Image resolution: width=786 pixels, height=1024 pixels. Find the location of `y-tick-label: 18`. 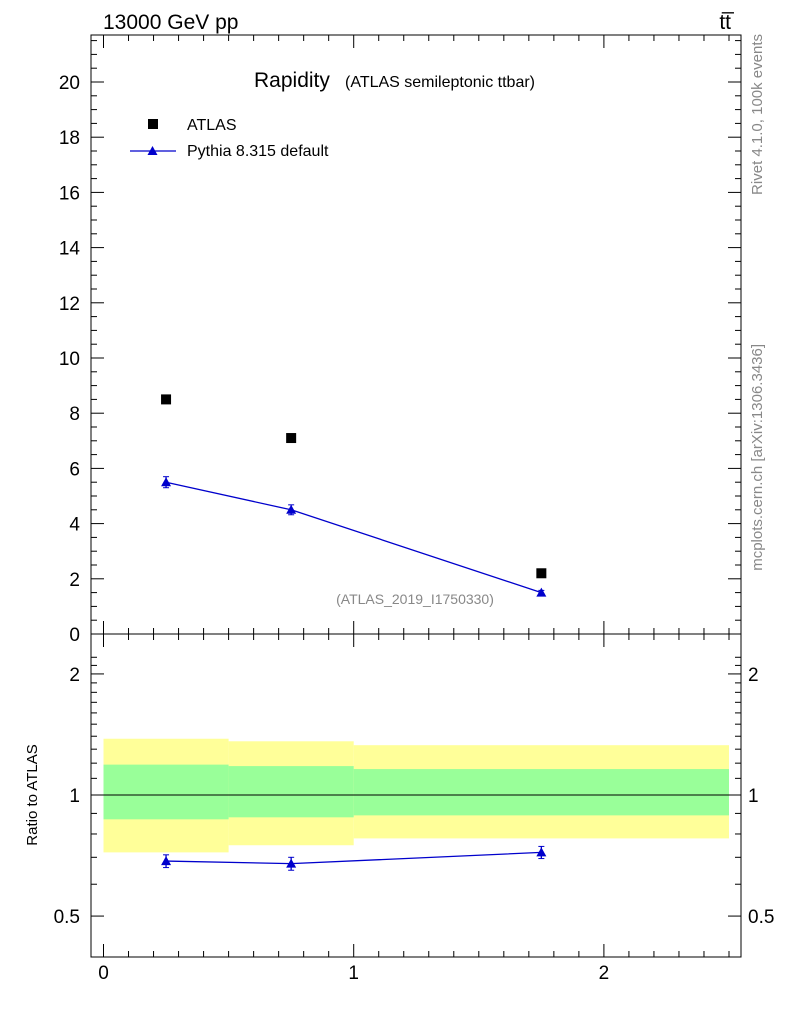

y-tick-label: 18 is located at coordinates (69, 138).